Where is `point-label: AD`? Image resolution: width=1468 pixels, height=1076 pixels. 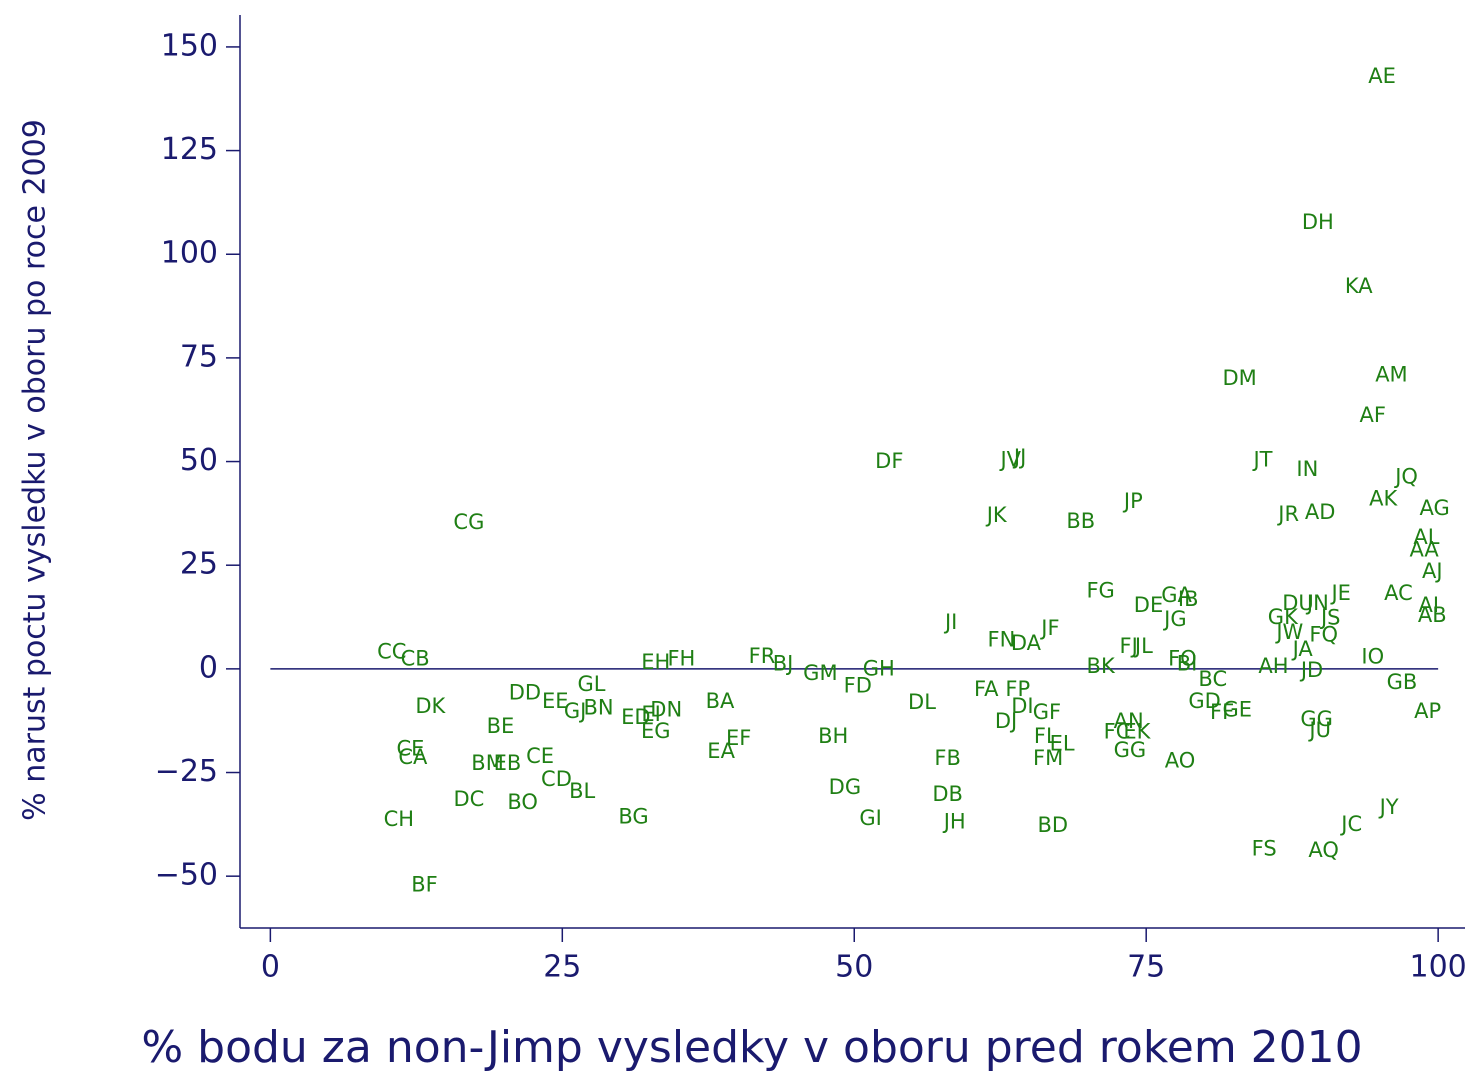 point-label: AD is located at coordinates (1320, 512).